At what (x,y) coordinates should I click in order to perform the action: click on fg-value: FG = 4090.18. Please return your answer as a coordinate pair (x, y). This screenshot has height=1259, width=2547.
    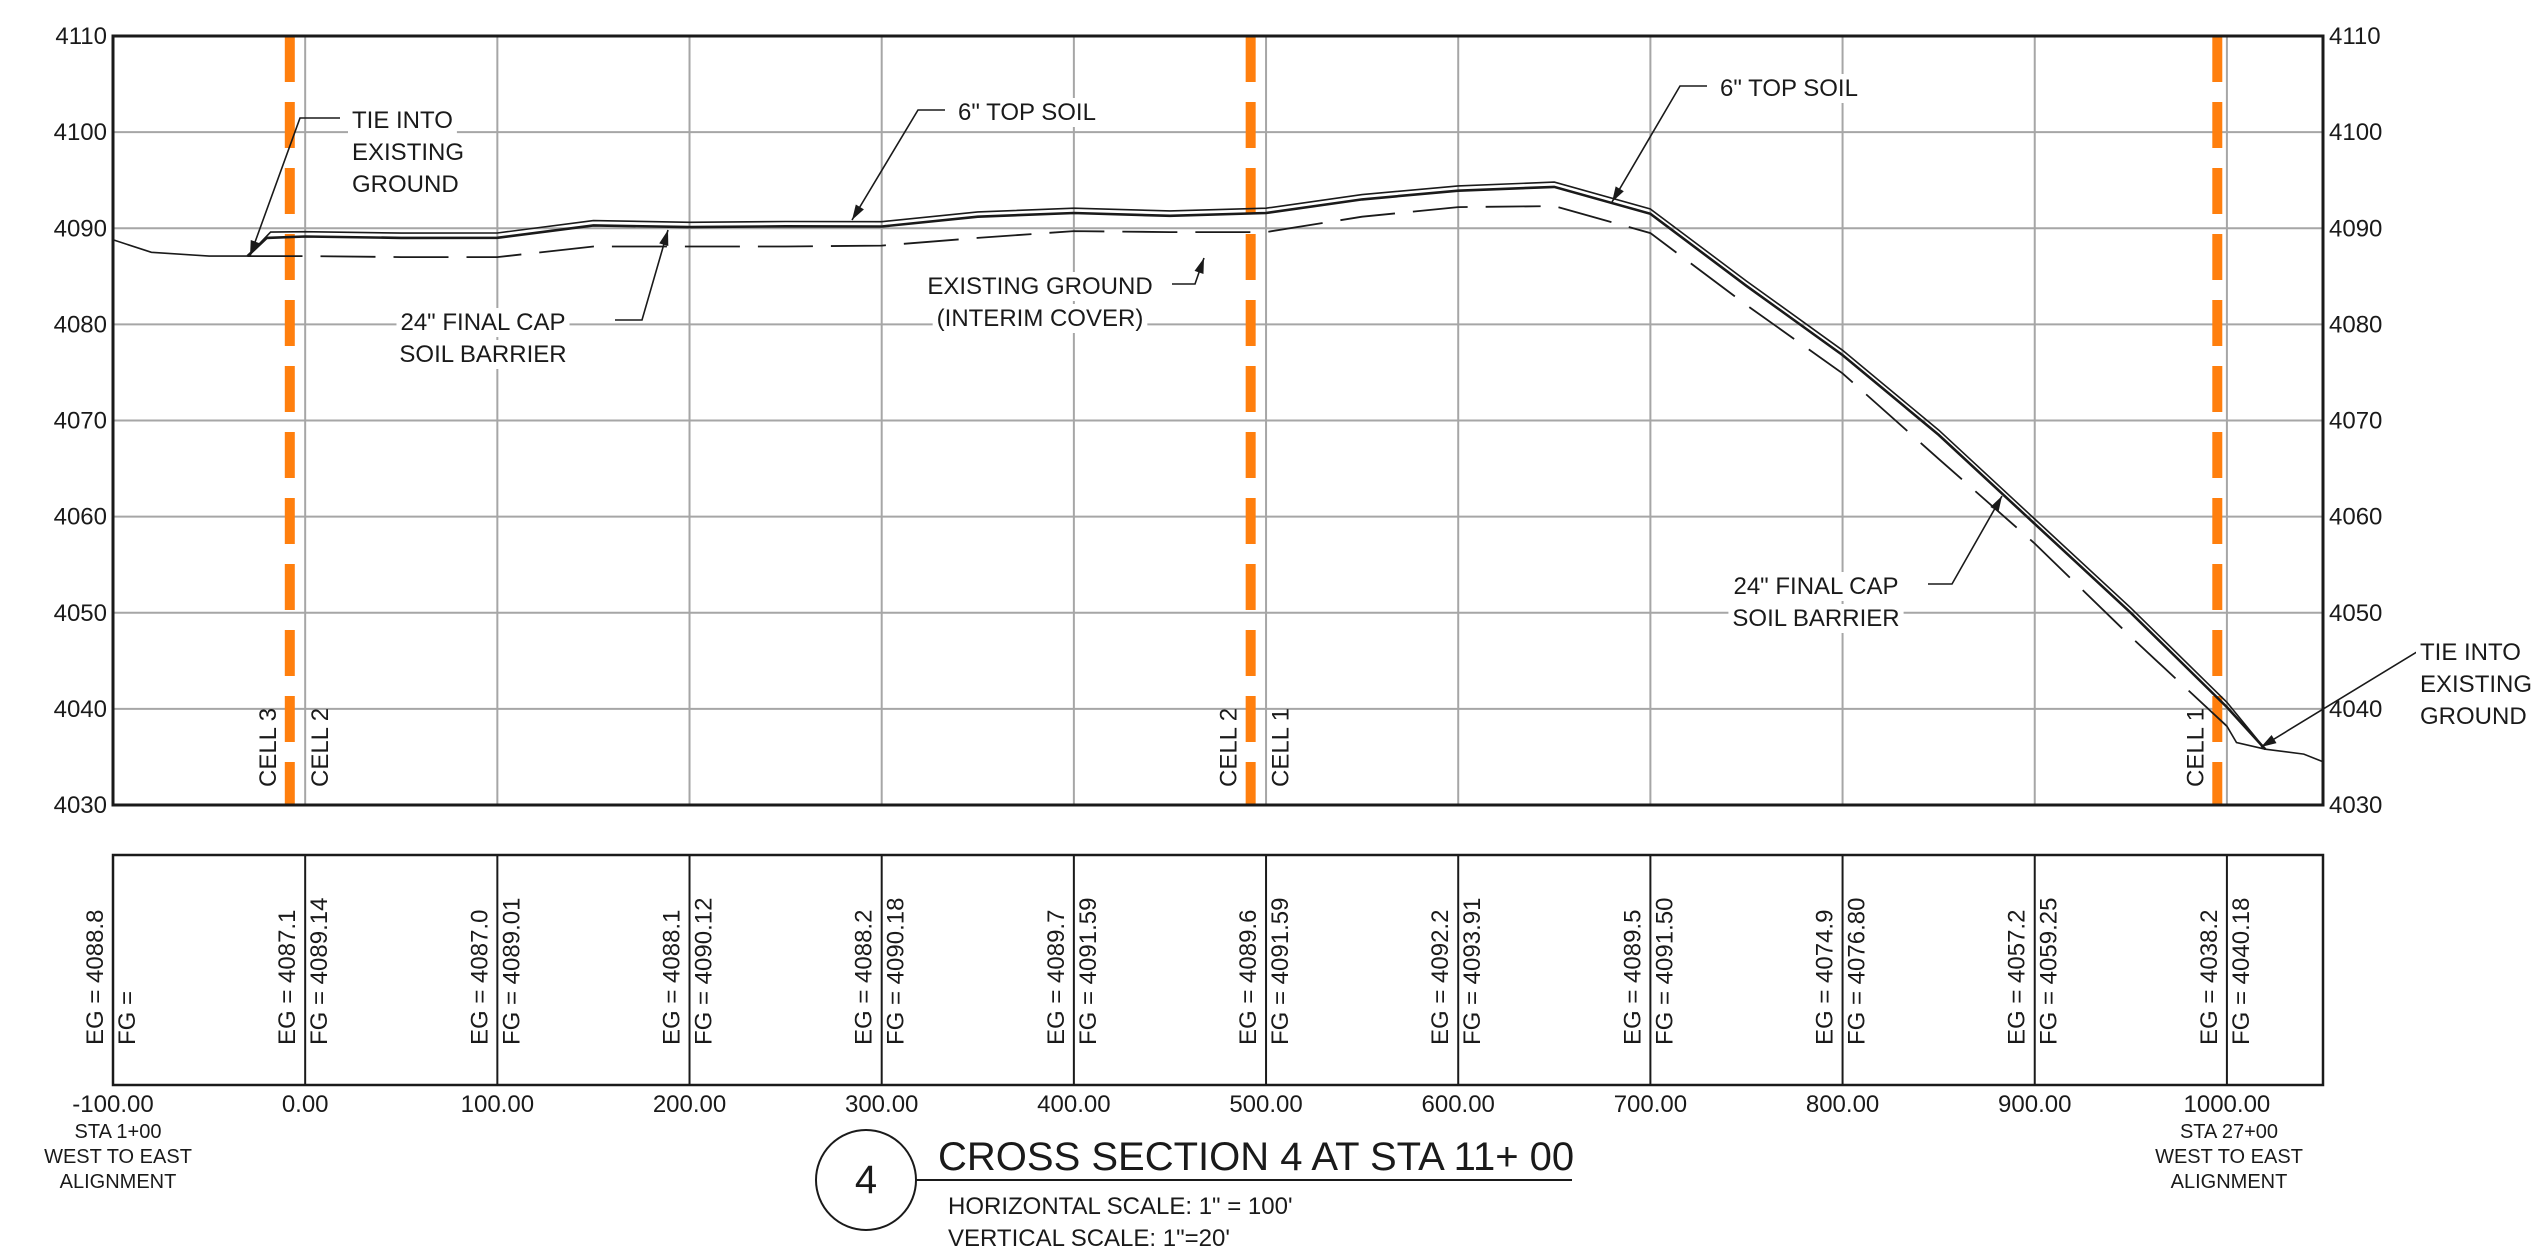
    Looking at the image, I should click on (896, 971).